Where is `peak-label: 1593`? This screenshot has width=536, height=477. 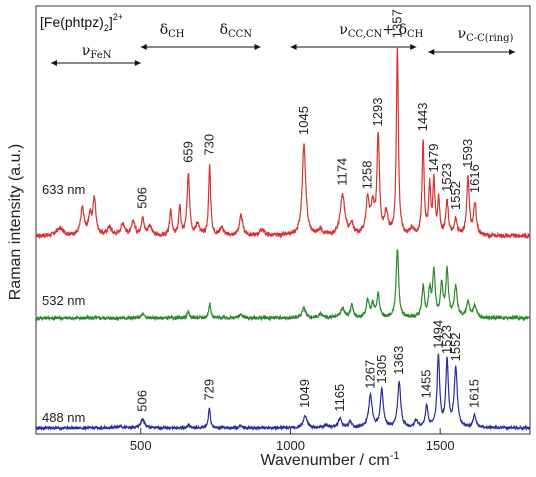 peak-label: 1593 is located at coordinates (467, 153).